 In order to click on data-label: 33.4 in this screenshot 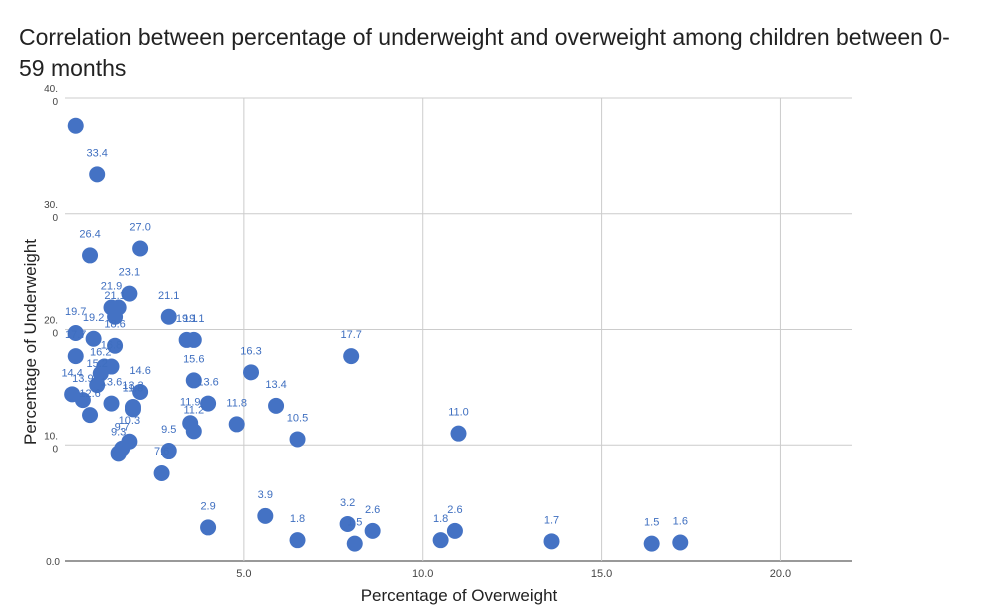, I will do `click(96, 153)`.